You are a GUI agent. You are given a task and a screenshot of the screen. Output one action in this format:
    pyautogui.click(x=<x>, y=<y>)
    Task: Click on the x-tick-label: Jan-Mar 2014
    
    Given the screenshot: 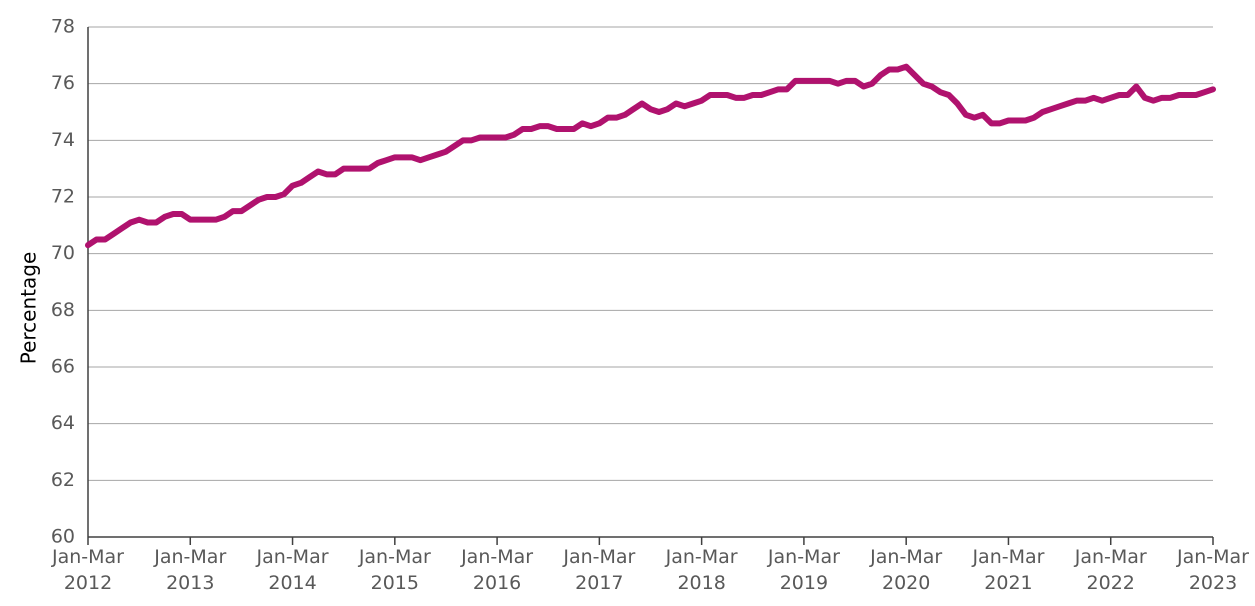 What is the action you would take?
    pyautogui.click(x=292, y=570)
    